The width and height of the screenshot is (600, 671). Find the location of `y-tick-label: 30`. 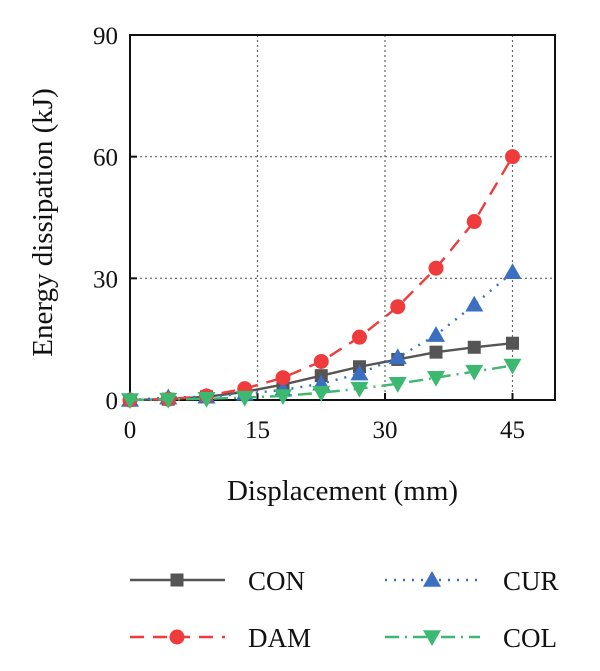

y-tick-label: 30 is located at coordinates (105, 279).